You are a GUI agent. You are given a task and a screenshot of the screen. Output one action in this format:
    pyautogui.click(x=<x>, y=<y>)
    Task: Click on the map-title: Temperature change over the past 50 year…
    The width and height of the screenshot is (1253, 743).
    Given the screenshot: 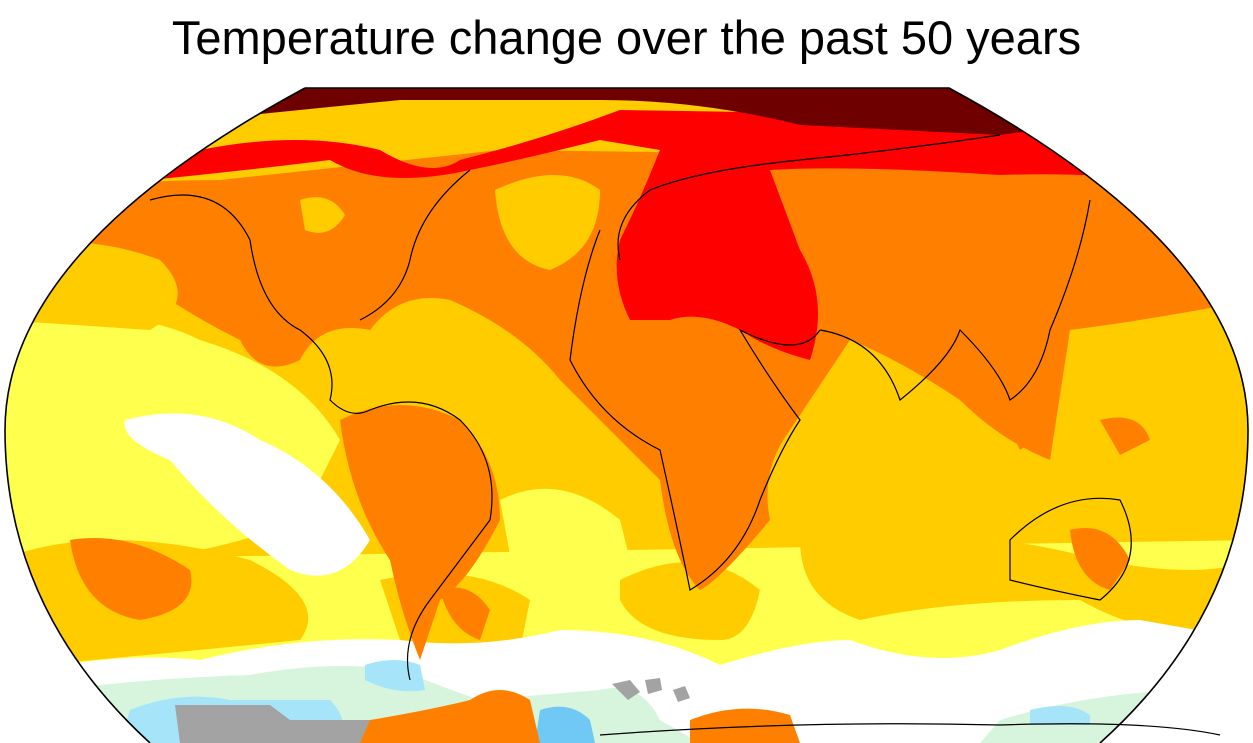 What is the action you would take?
    pyautogui.click(x=626, y=37)
    